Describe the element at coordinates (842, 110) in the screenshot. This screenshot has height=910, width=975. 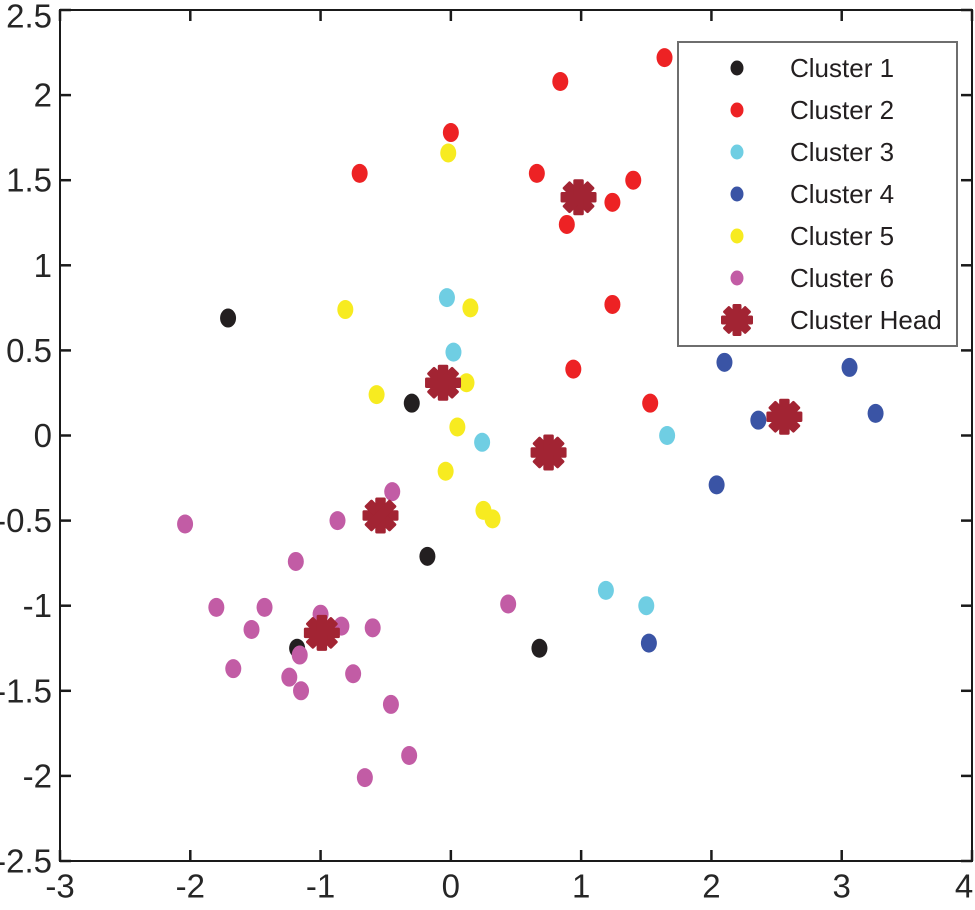
I see `legend-label: Cluster 2` at that location.